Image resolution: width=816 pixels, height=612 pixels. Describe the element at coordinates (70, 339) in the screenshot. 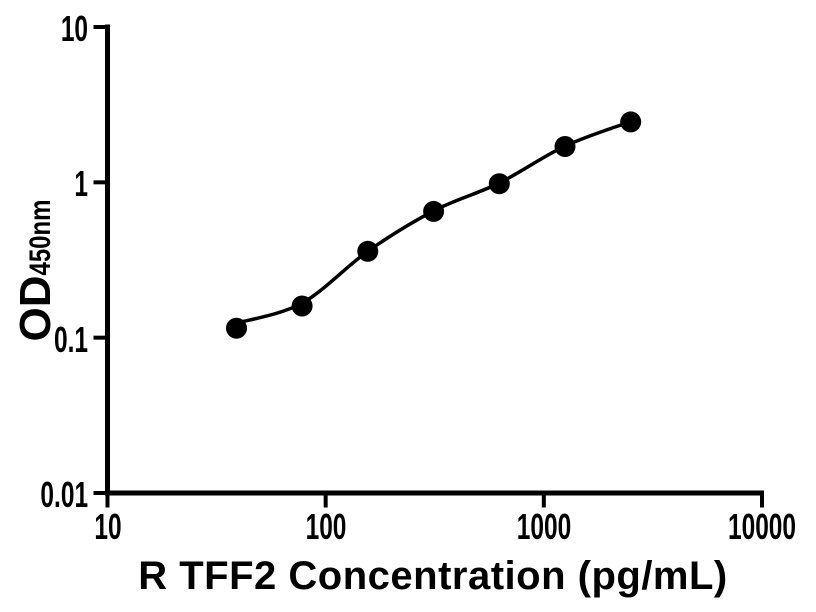

I see `y-tick-label: 0.1` at that location.